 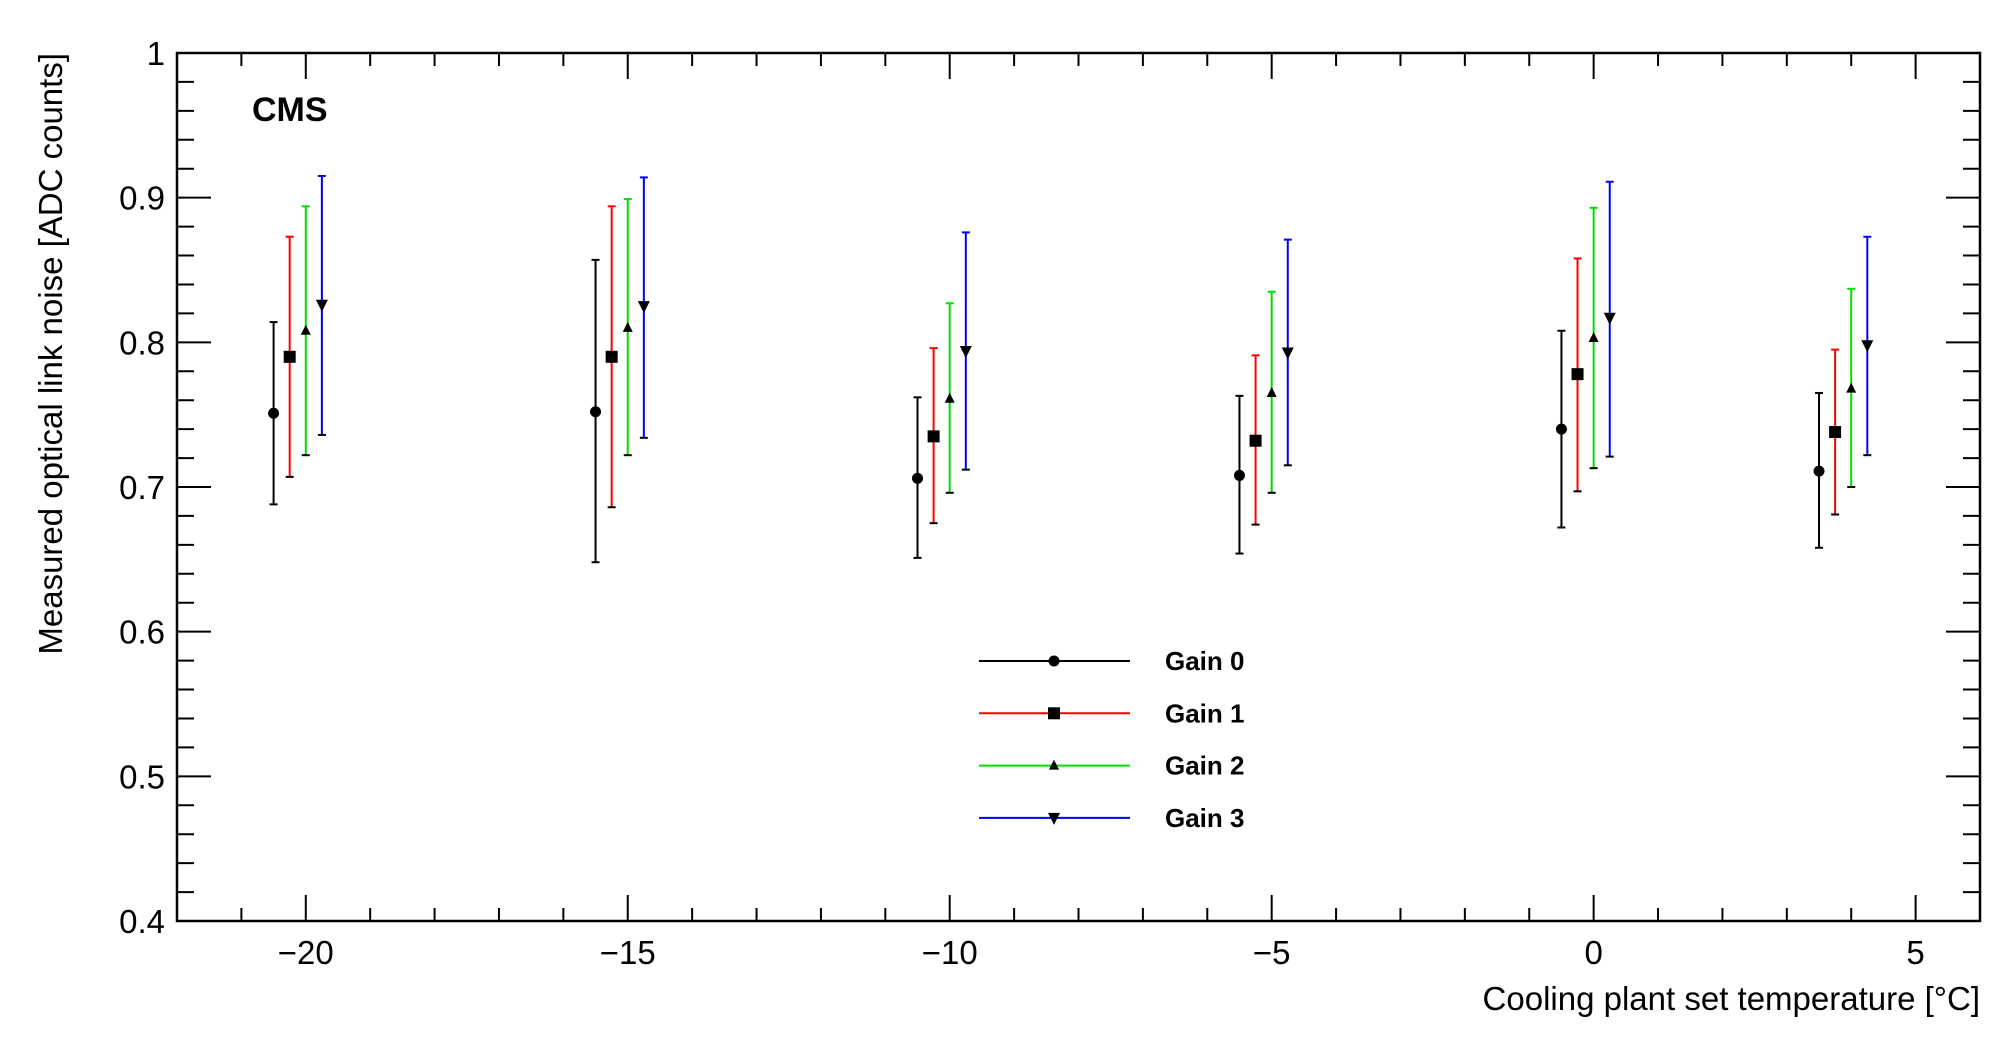 What do you see at coordinates (1111, 661) in the screenshot?
I see `legend-entry: Gain 0` at bounding box center [1111, 661].